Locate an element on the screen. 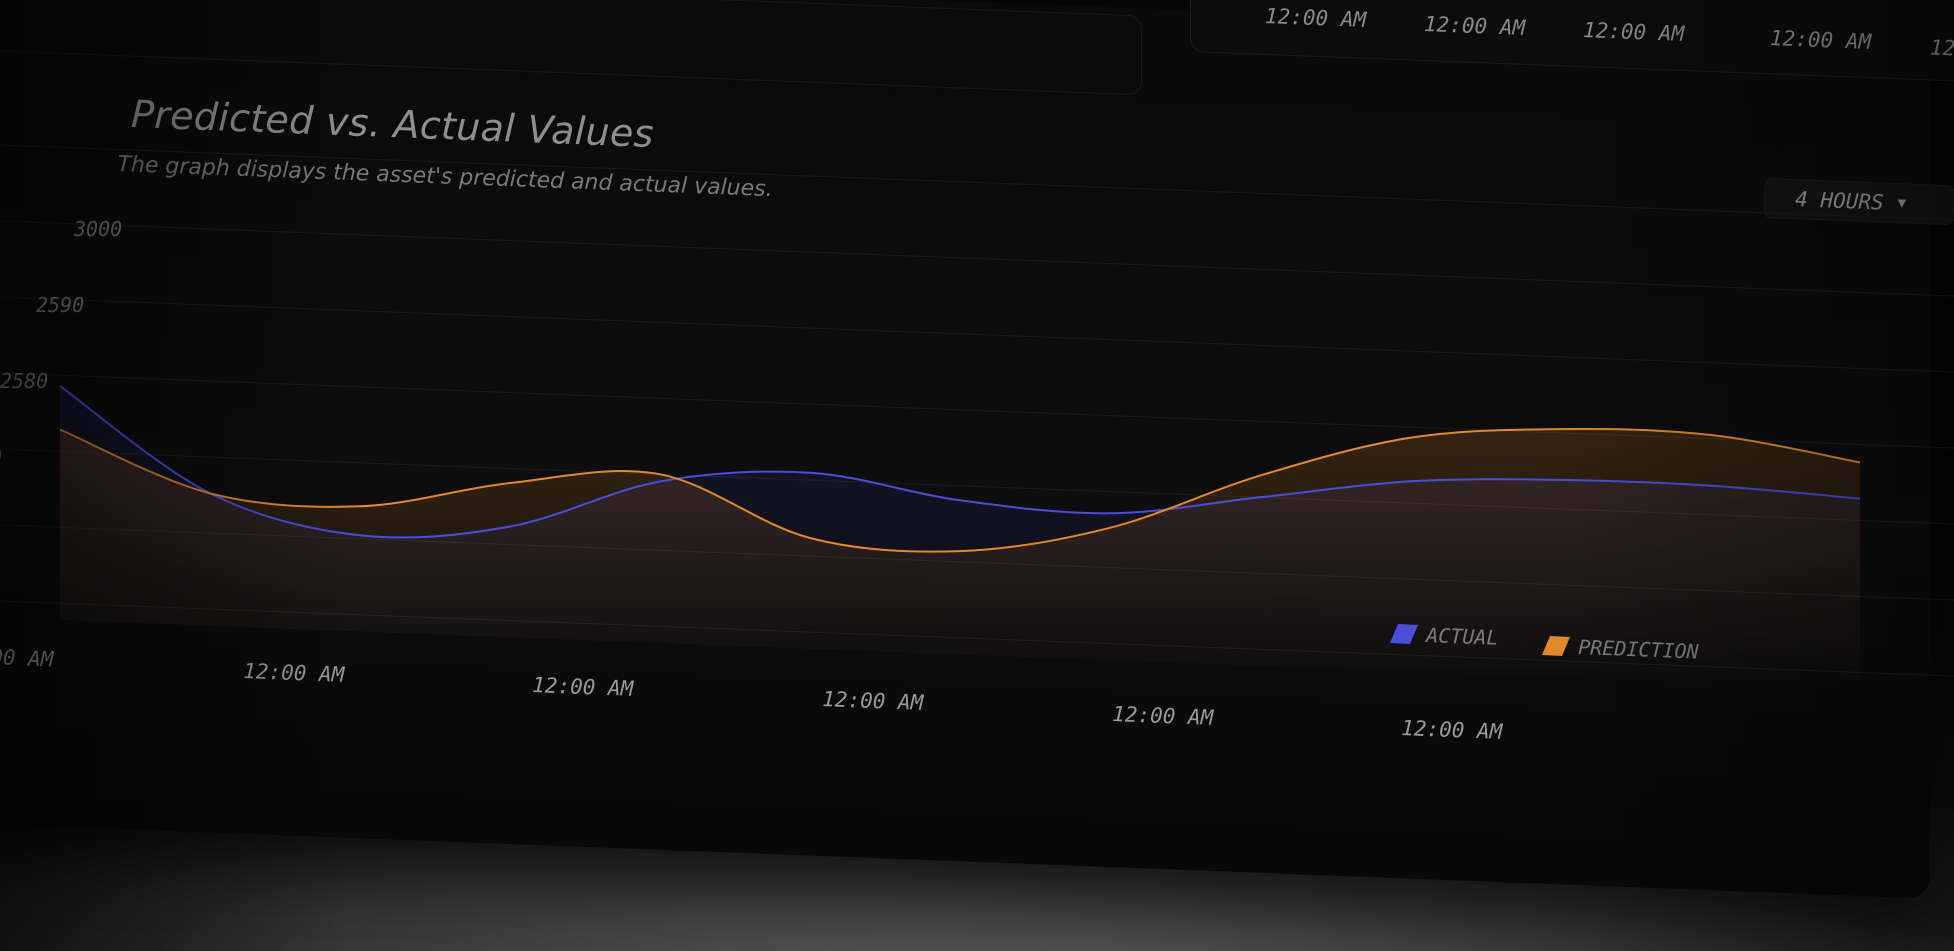 This screenshot has width=1954, height=951. legend-label-prediction: PREDICTION is located at coordinates (1639, 649).